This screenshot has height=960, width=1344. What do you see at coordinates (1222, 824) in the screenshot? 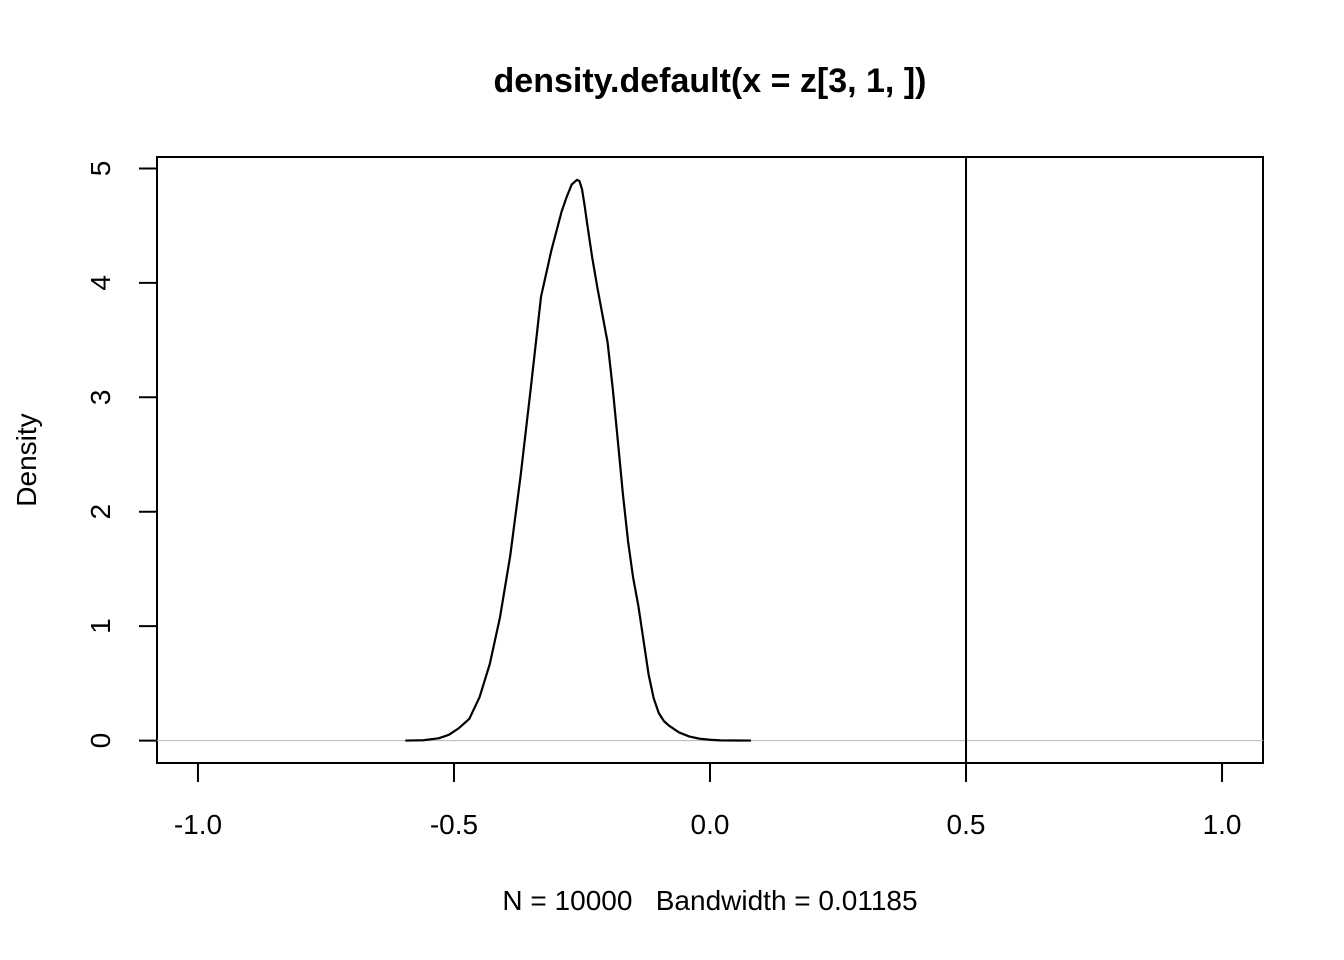
I see `x-tick-label: 1.0` at bounding box center [1222, 824].